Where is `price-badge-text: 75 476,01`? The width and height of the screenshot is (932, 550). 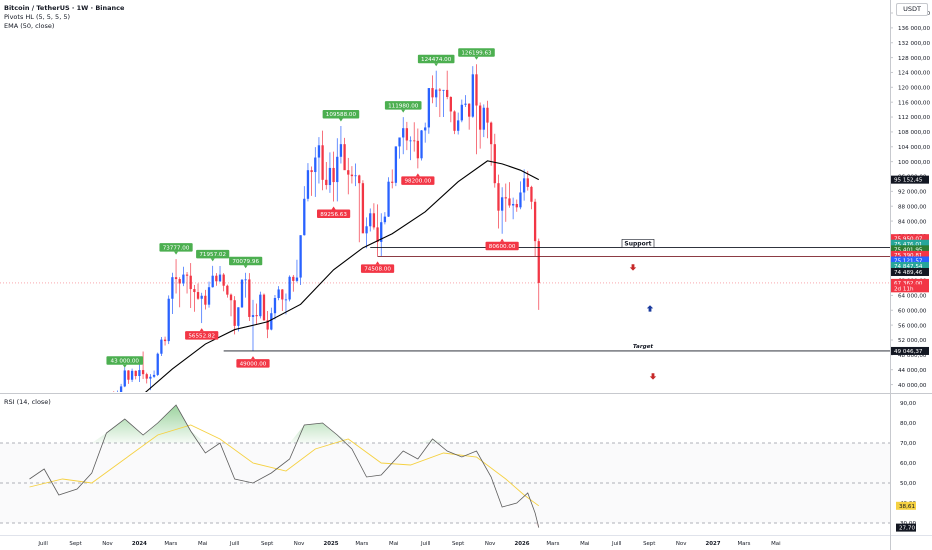
price-badge-text: 75 476,01 is located at coordinates (908, 245).